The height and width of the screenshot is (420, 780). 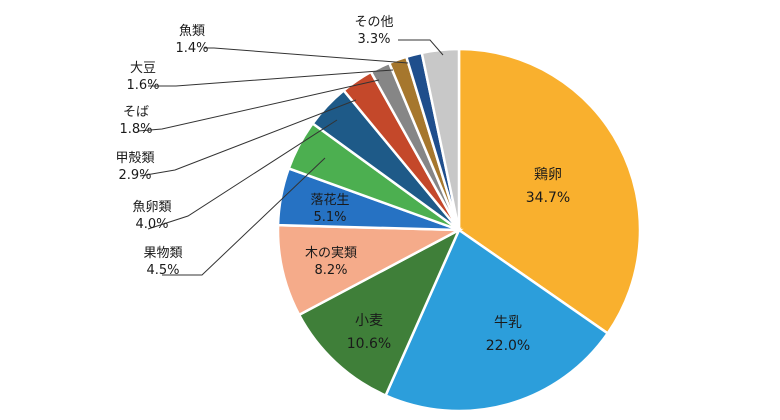 I want to click on slice-label-5: 落花生, so click(x=329, y=200).